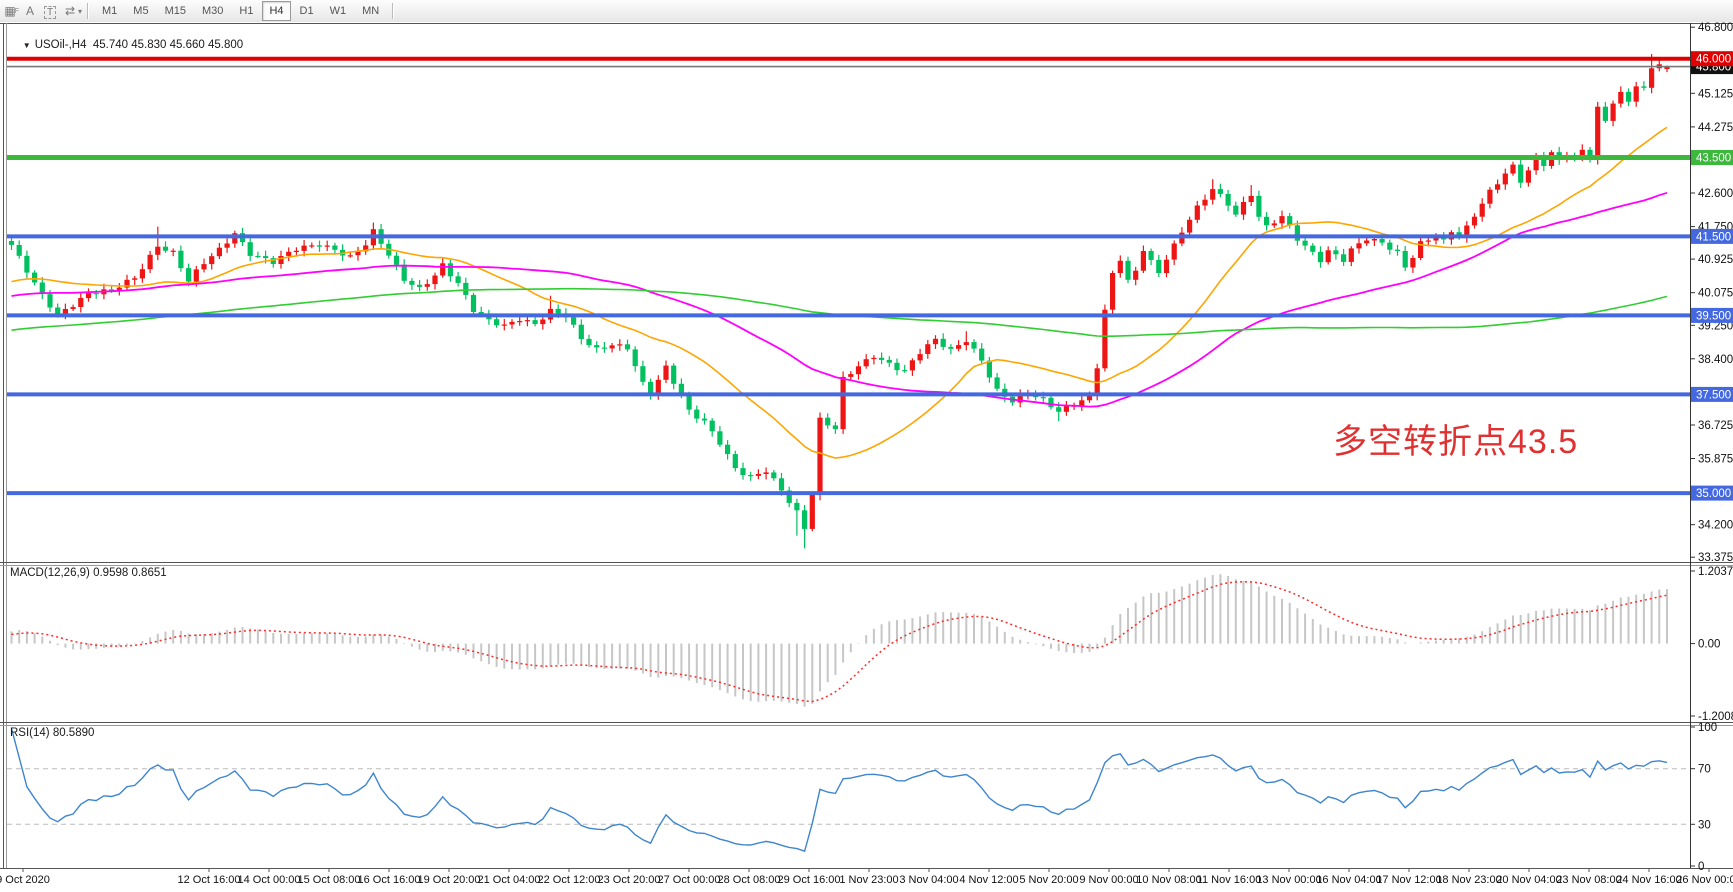 The width and height of the screenshot is (1733, 892). Describe the element at coordinates (1704, 880) in the screenshot. I see `svg-text: 26 Nov 00:00` at that location.